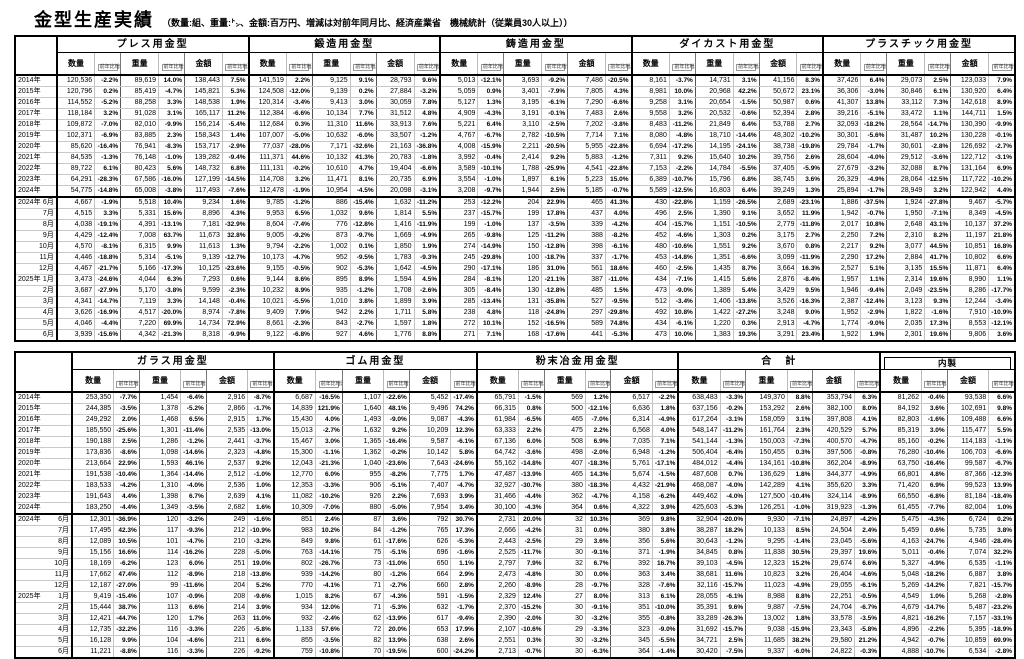 This screenshot has height=659, width=1024. I want to click on cell-value: 1,708, so click(395, 291).